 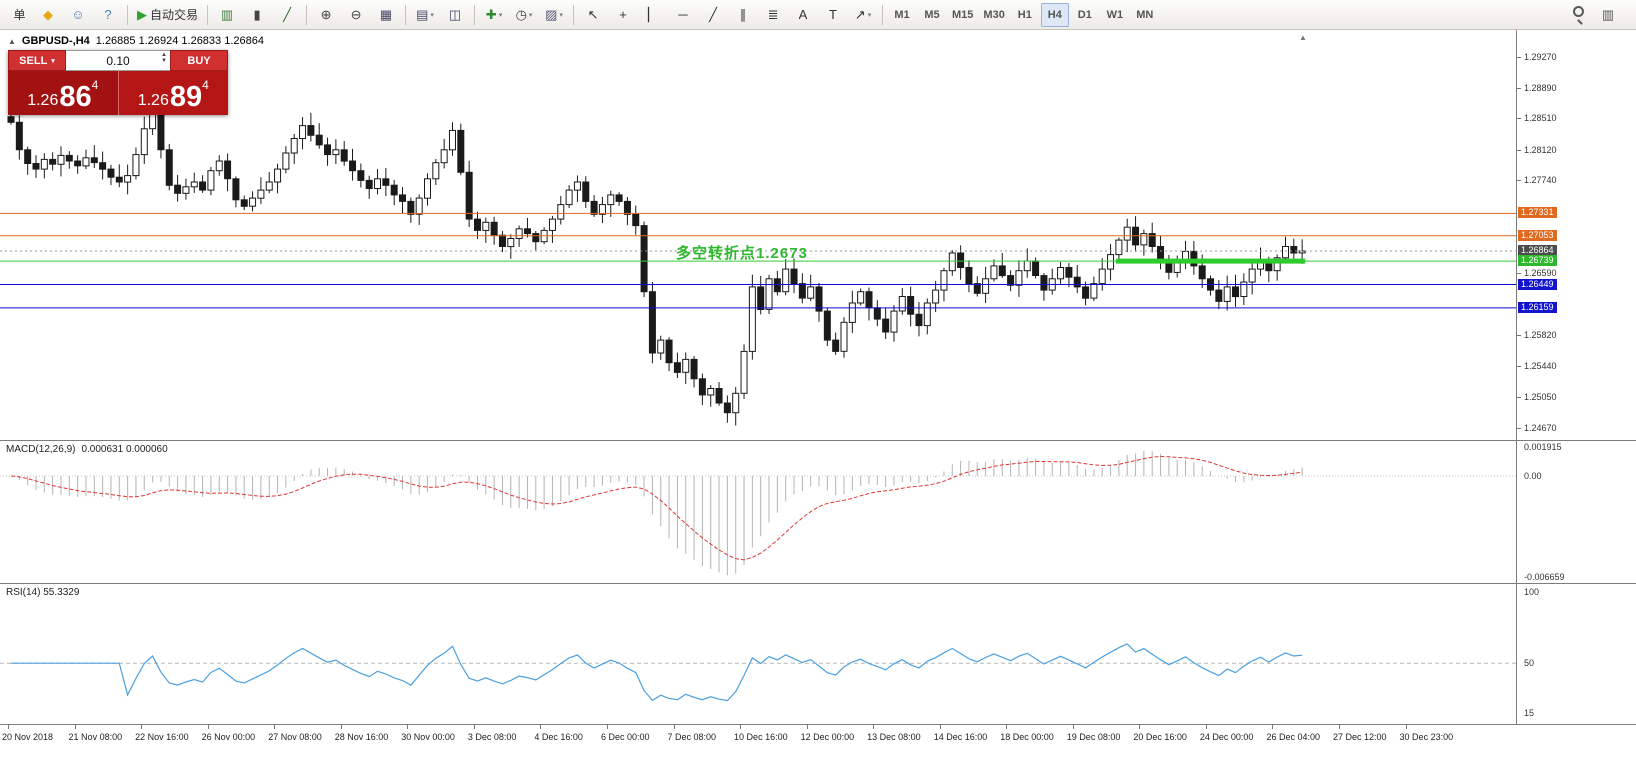 I want to click on timeframe-mn: MN, so click(x=1145, y=14).